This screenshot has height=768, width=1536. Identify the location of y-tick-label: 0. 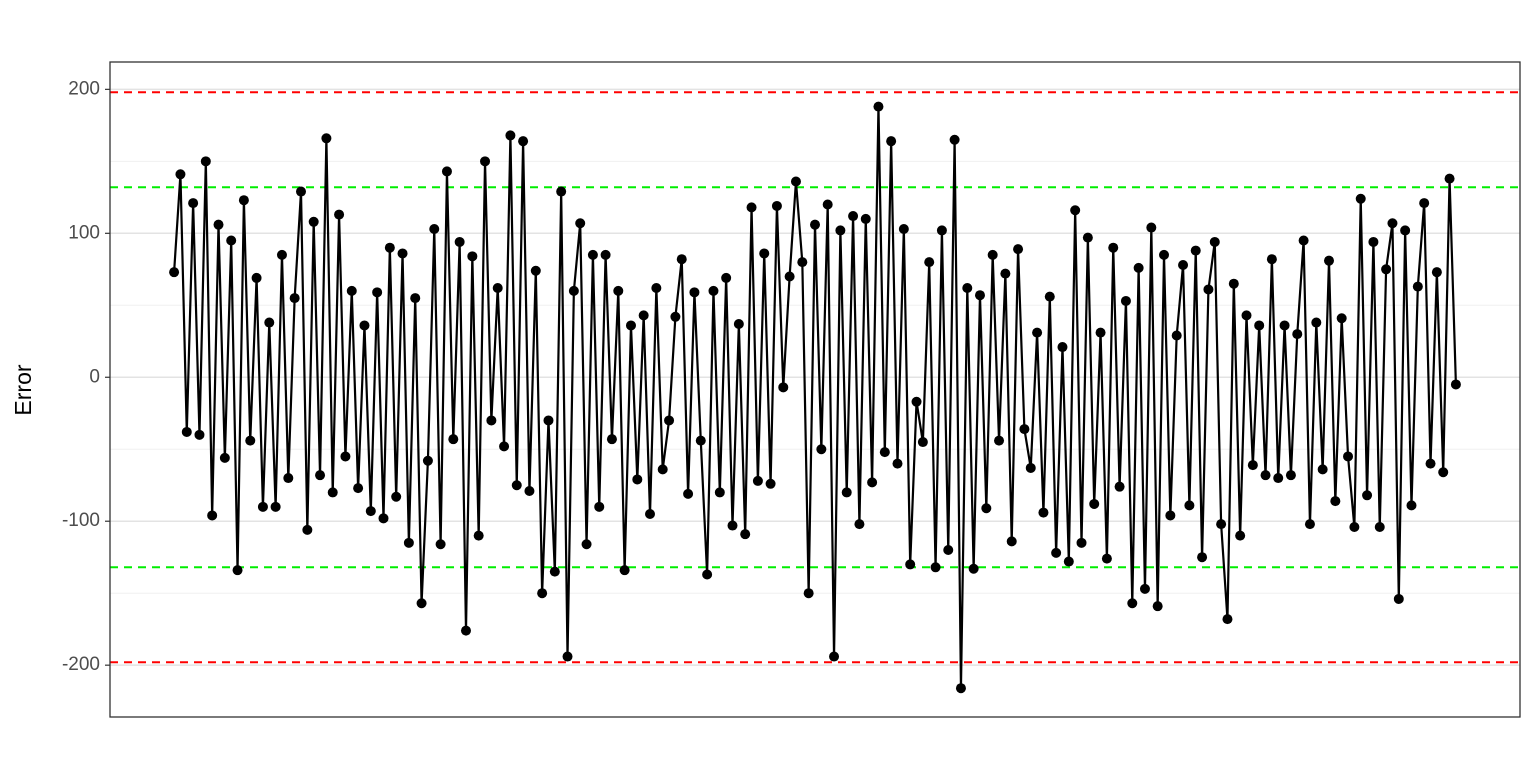
(94, 376).